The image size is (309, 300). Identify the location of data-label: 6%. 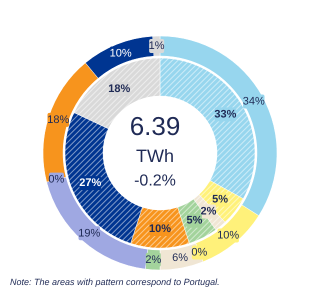
(180, 258).